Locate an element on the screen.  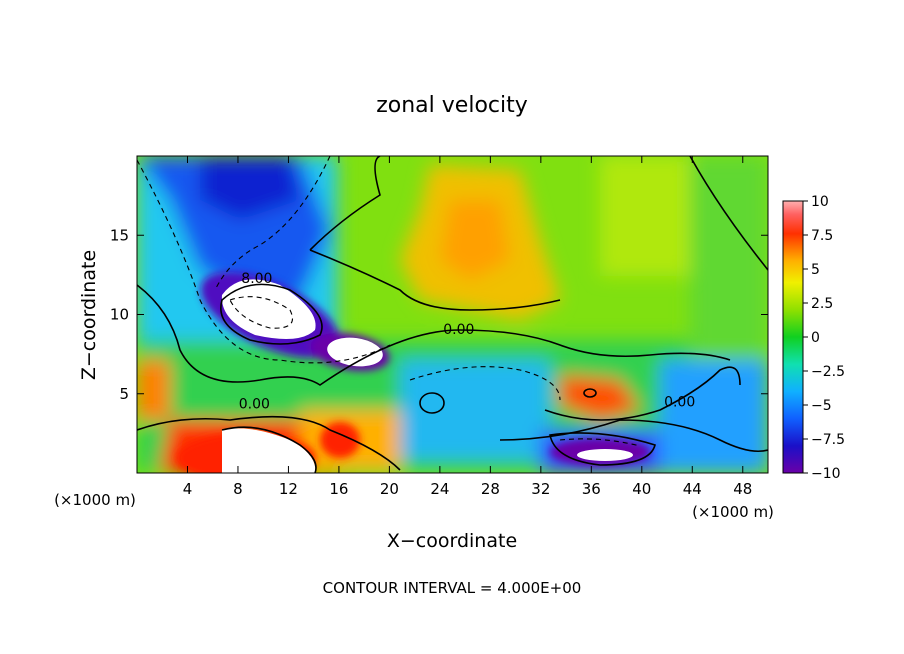
x-axis-label: X−coordinate is located at coordinates (452, 541).